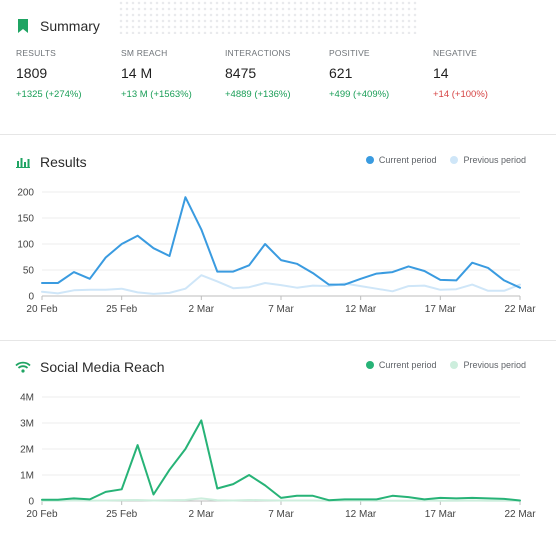 This screenshot has width=556, height=543. I want to click on reach-legend: Current period Previous period, so click(439, 365).